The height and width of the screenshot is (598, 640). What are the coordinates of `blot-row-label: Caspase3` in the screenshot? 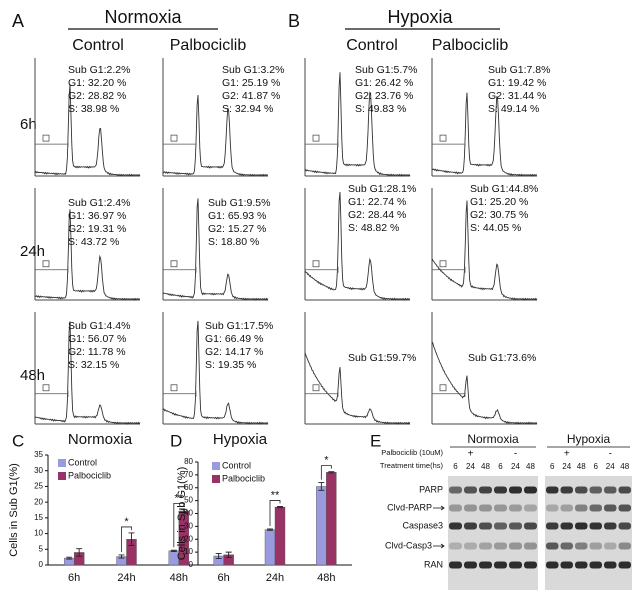 It's located at (422, 525).